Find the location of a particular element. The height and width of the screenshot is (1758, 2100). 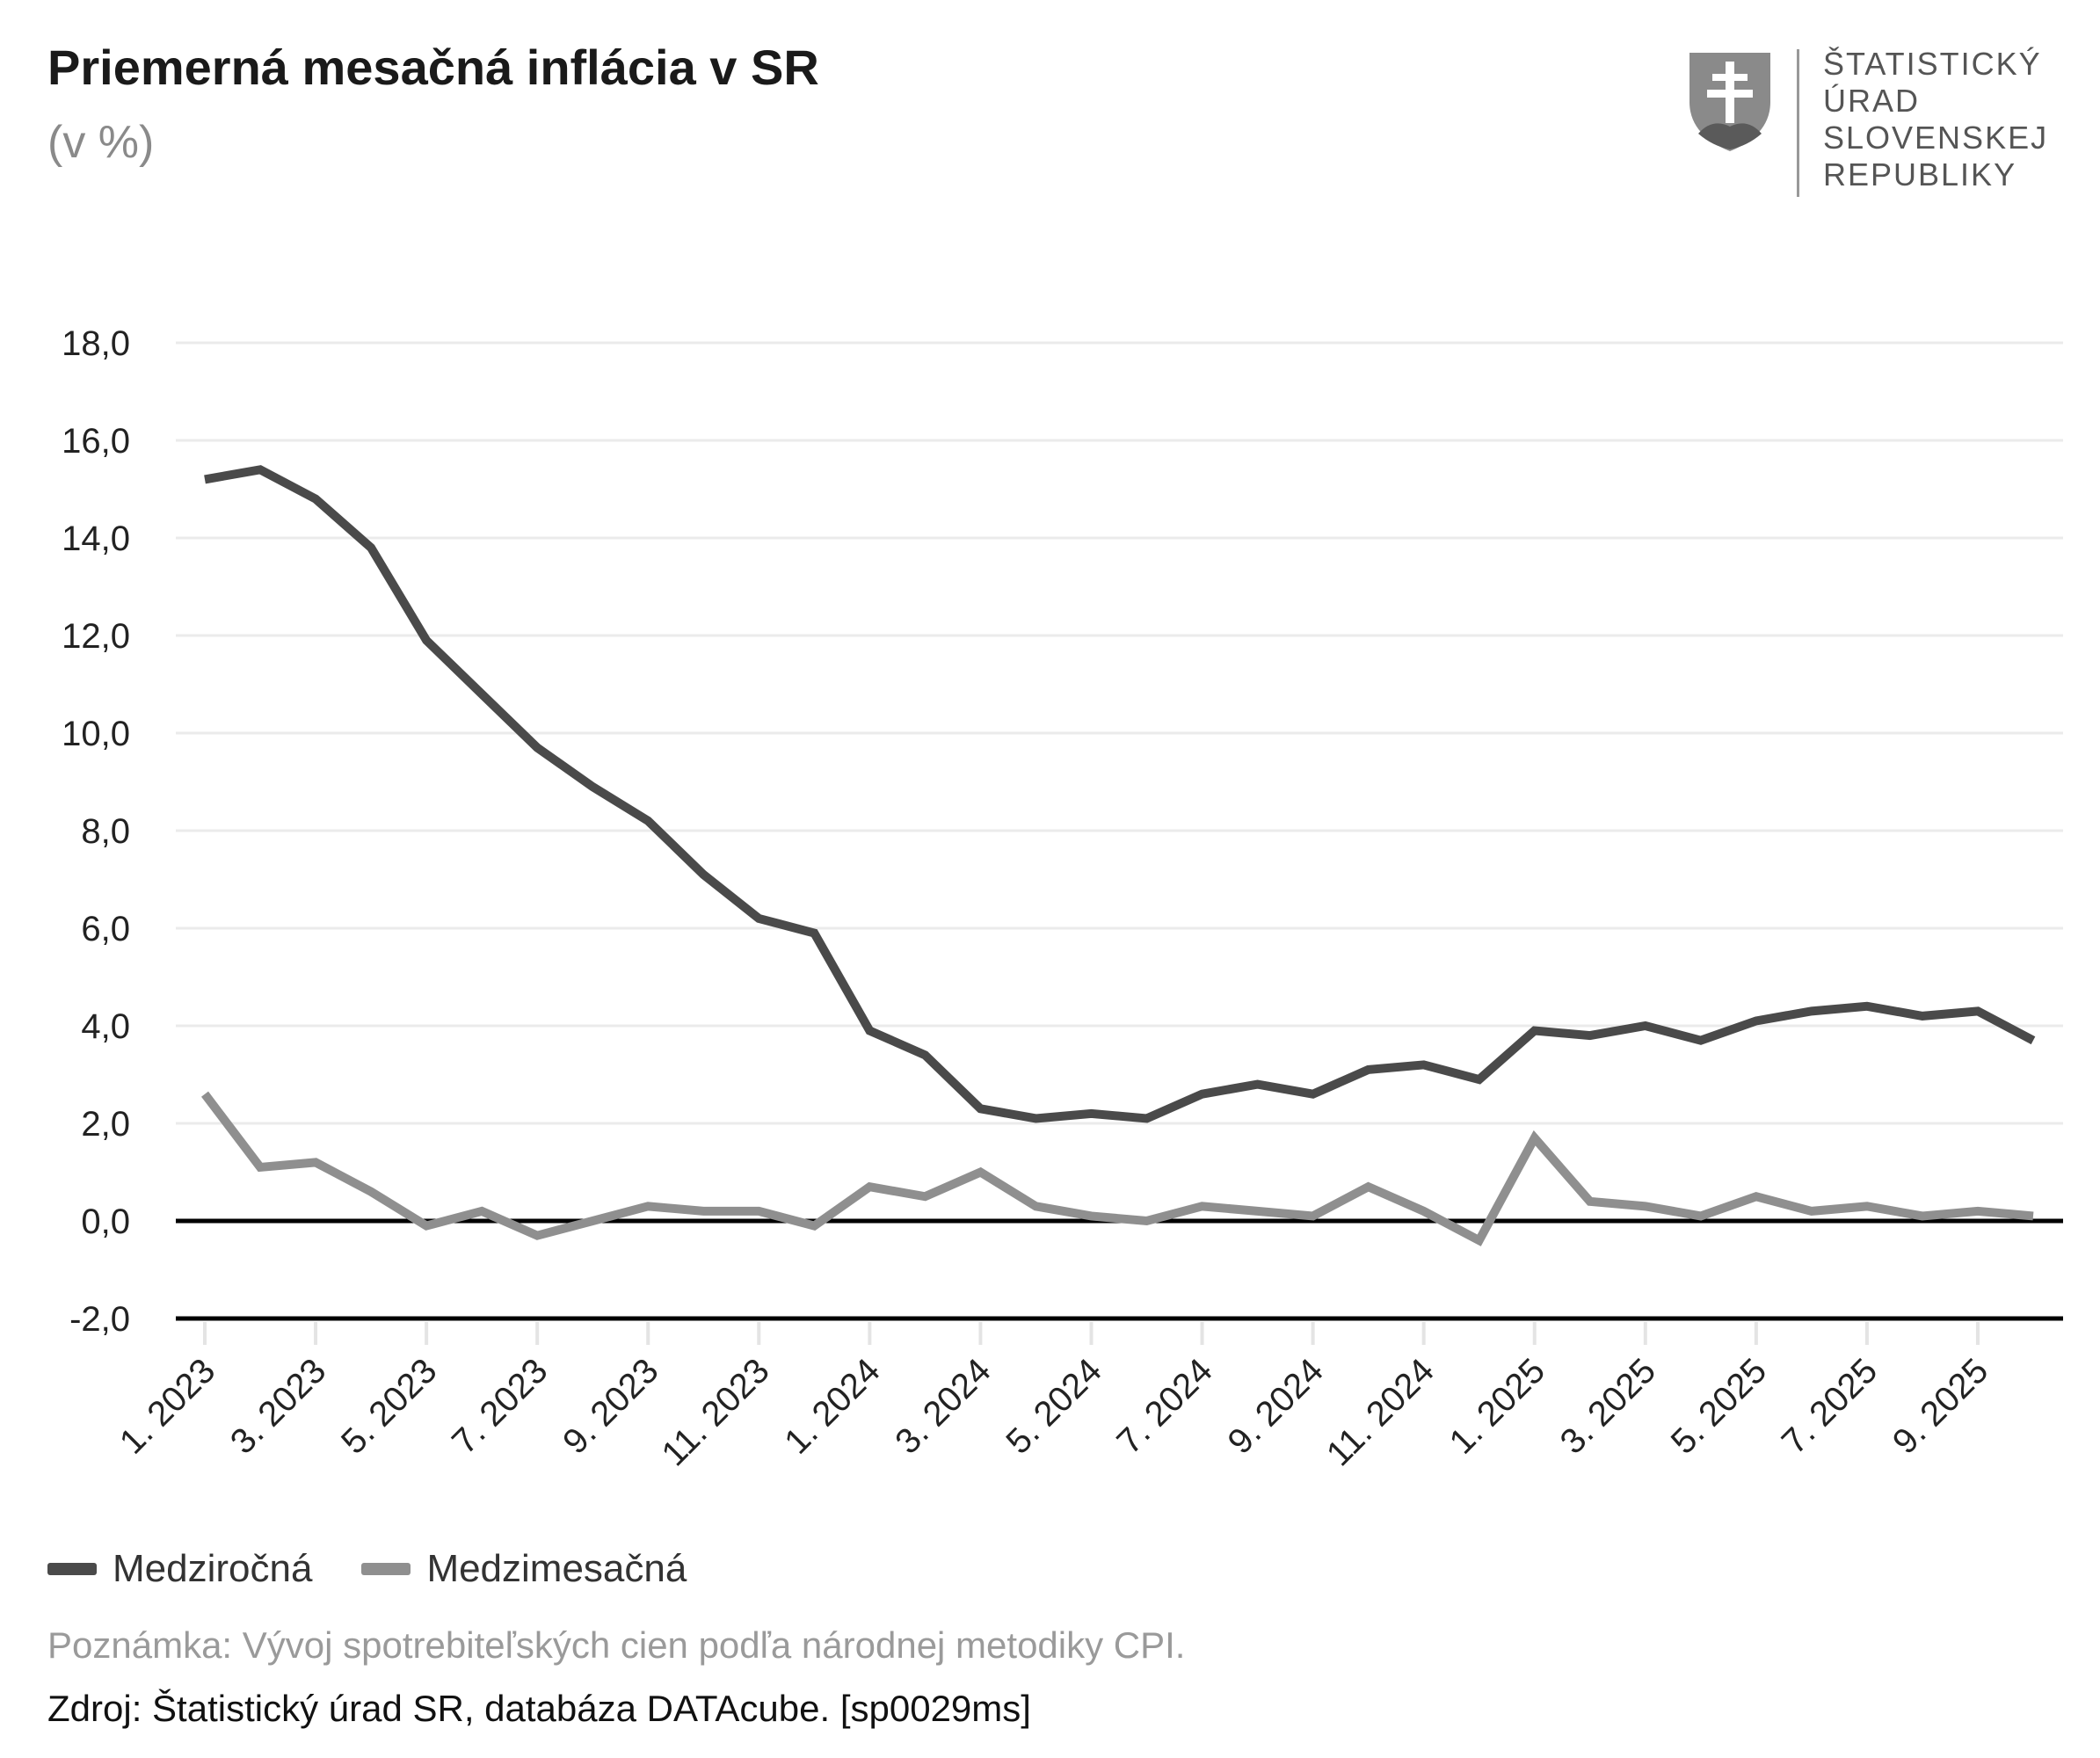

series-line-medzimesacna is located at coordinates (1117, 1168).